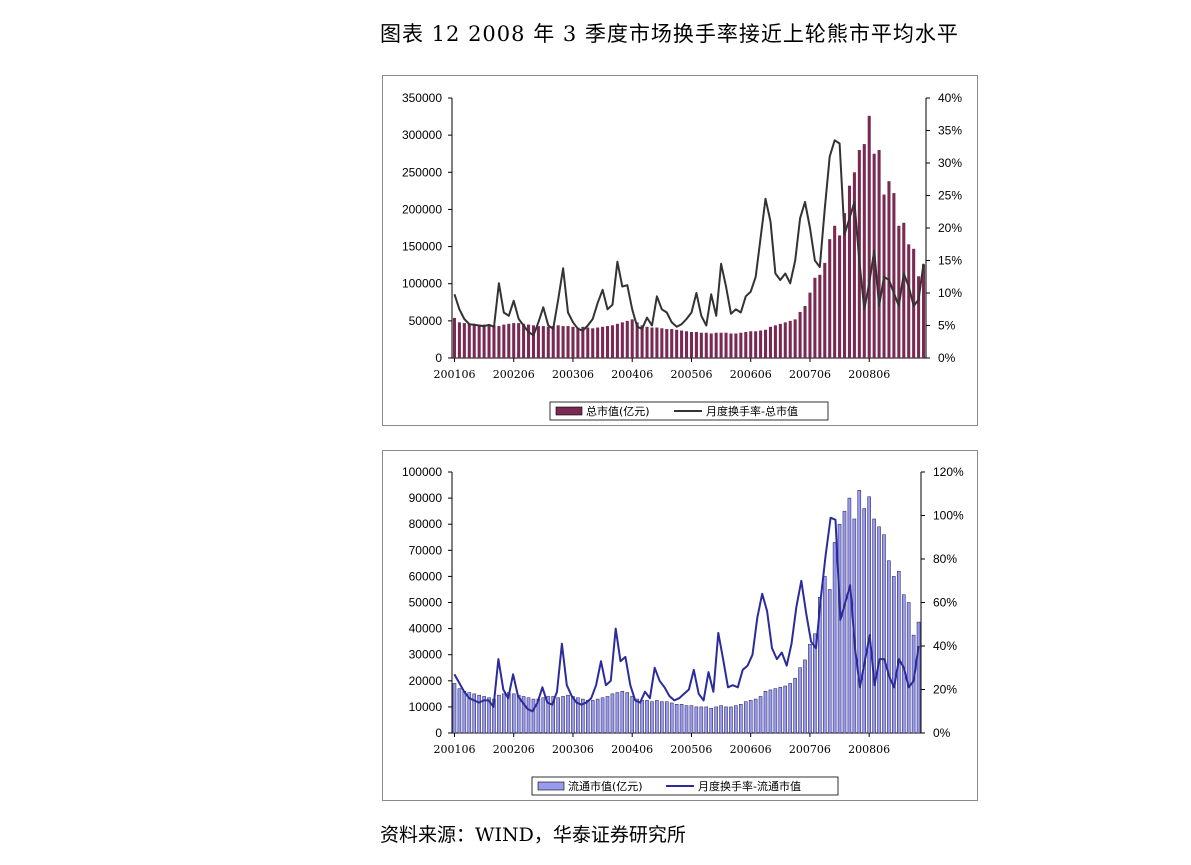 This screenshot has width=1191, height=865. Describe the element at coordinates (945, 559) in the screenshot. I see `y-right-tick-label: 80%` at that location.